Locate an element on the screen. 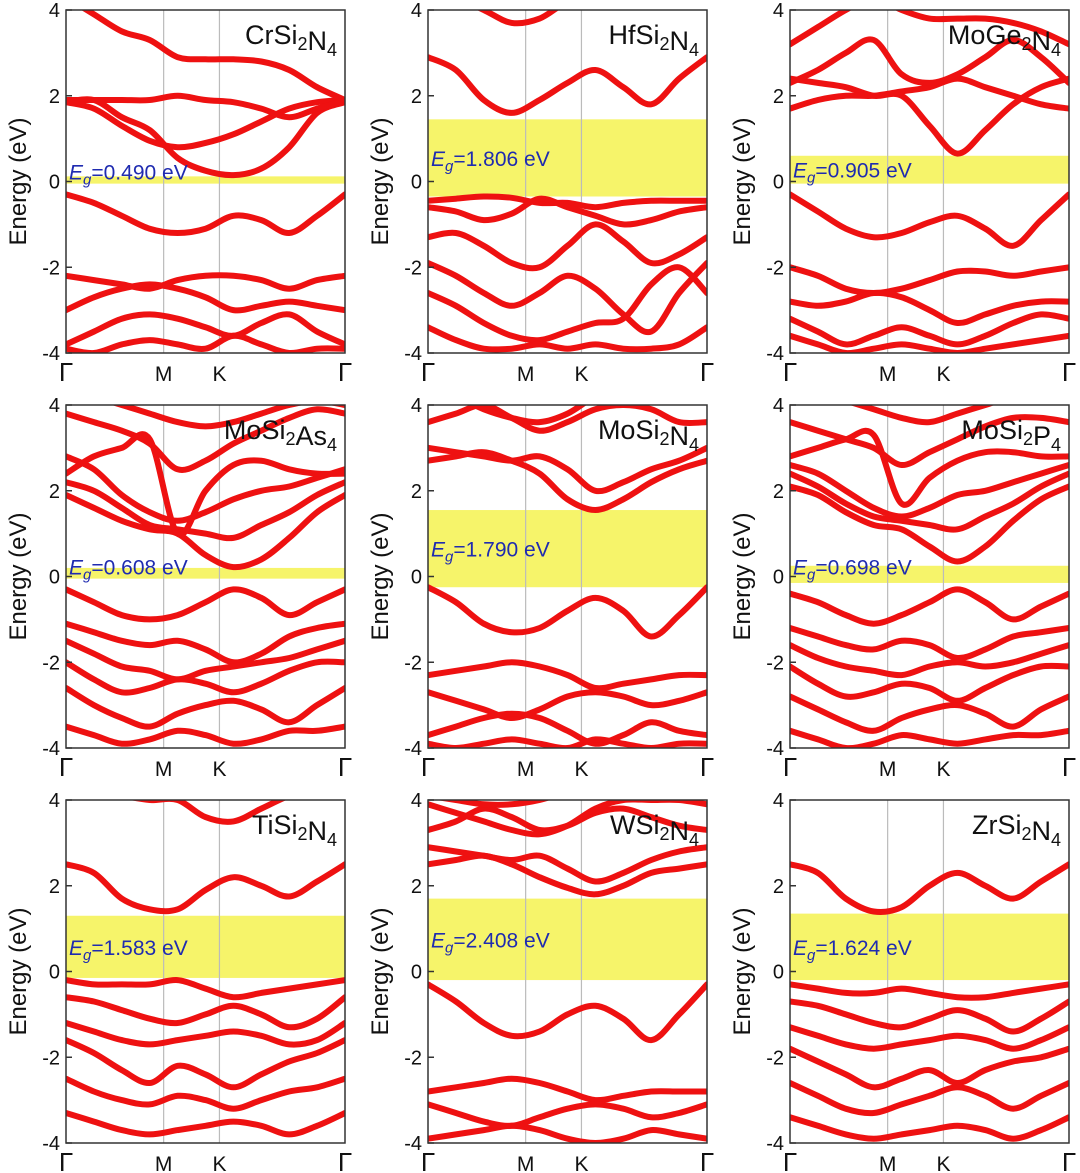 Image resolution: width=1080 pixels, height=1173 pixels. title-element: Mo is located at coordinates (980, 430).